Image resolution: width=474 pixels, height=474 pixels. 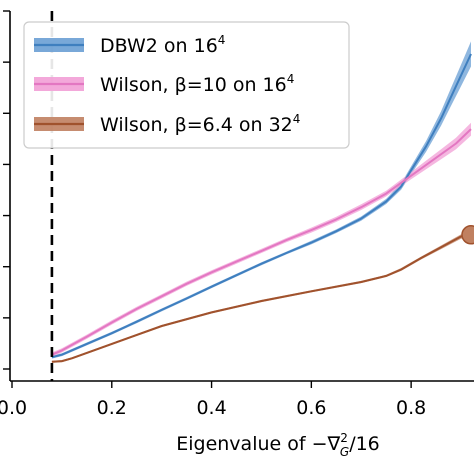 What do you see at coordinates (311, 408) in the screenshot?
I see `x-tick-label: 0.6` at bounding box center [311, 408].